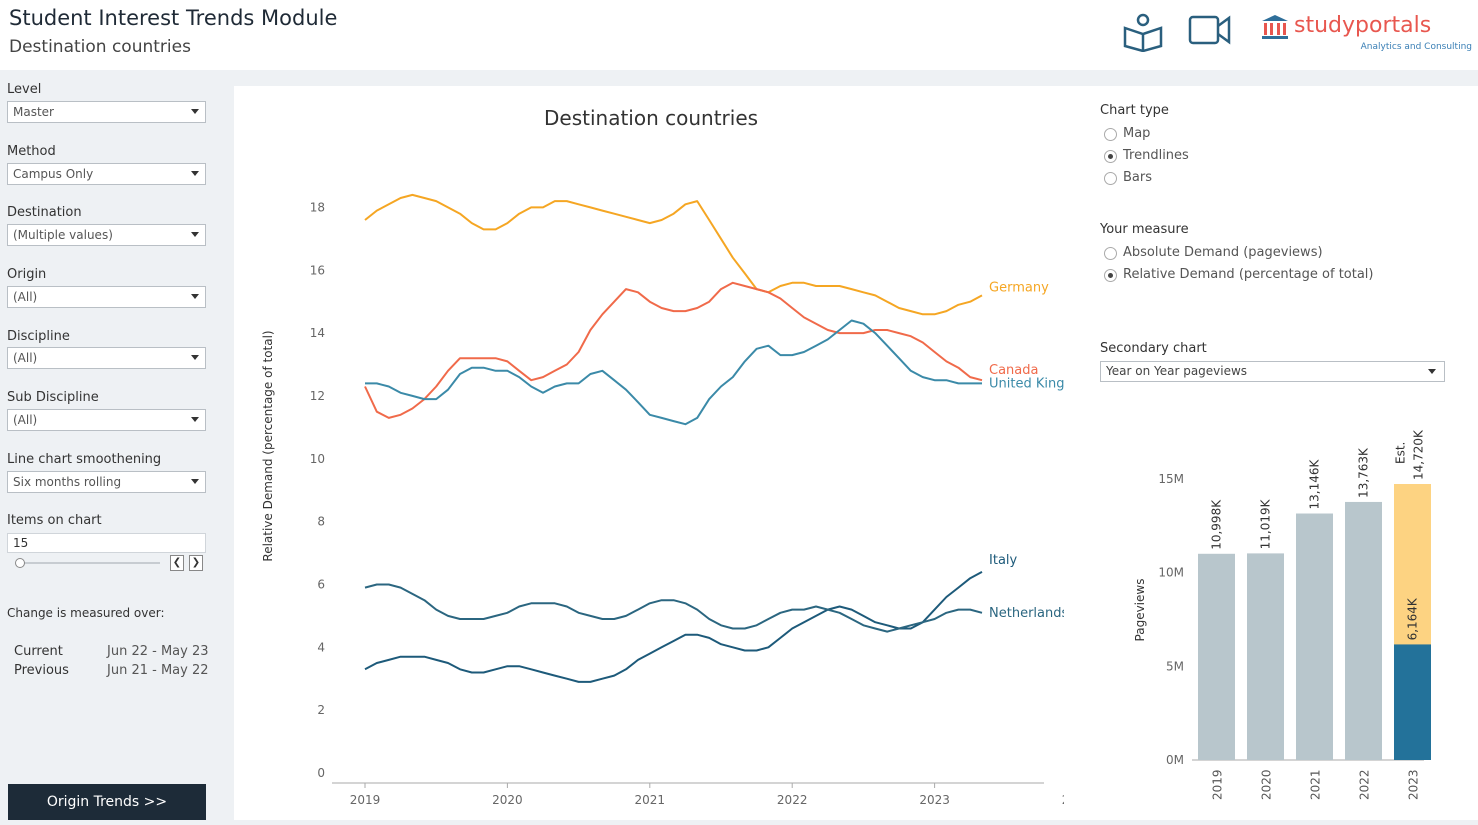 This screenshot has height=825, width=1478. What do you see at coordinates (106, 543) in the screenshot?
I see `items-on-chart-input: 15` at bounding box center [106, 543].